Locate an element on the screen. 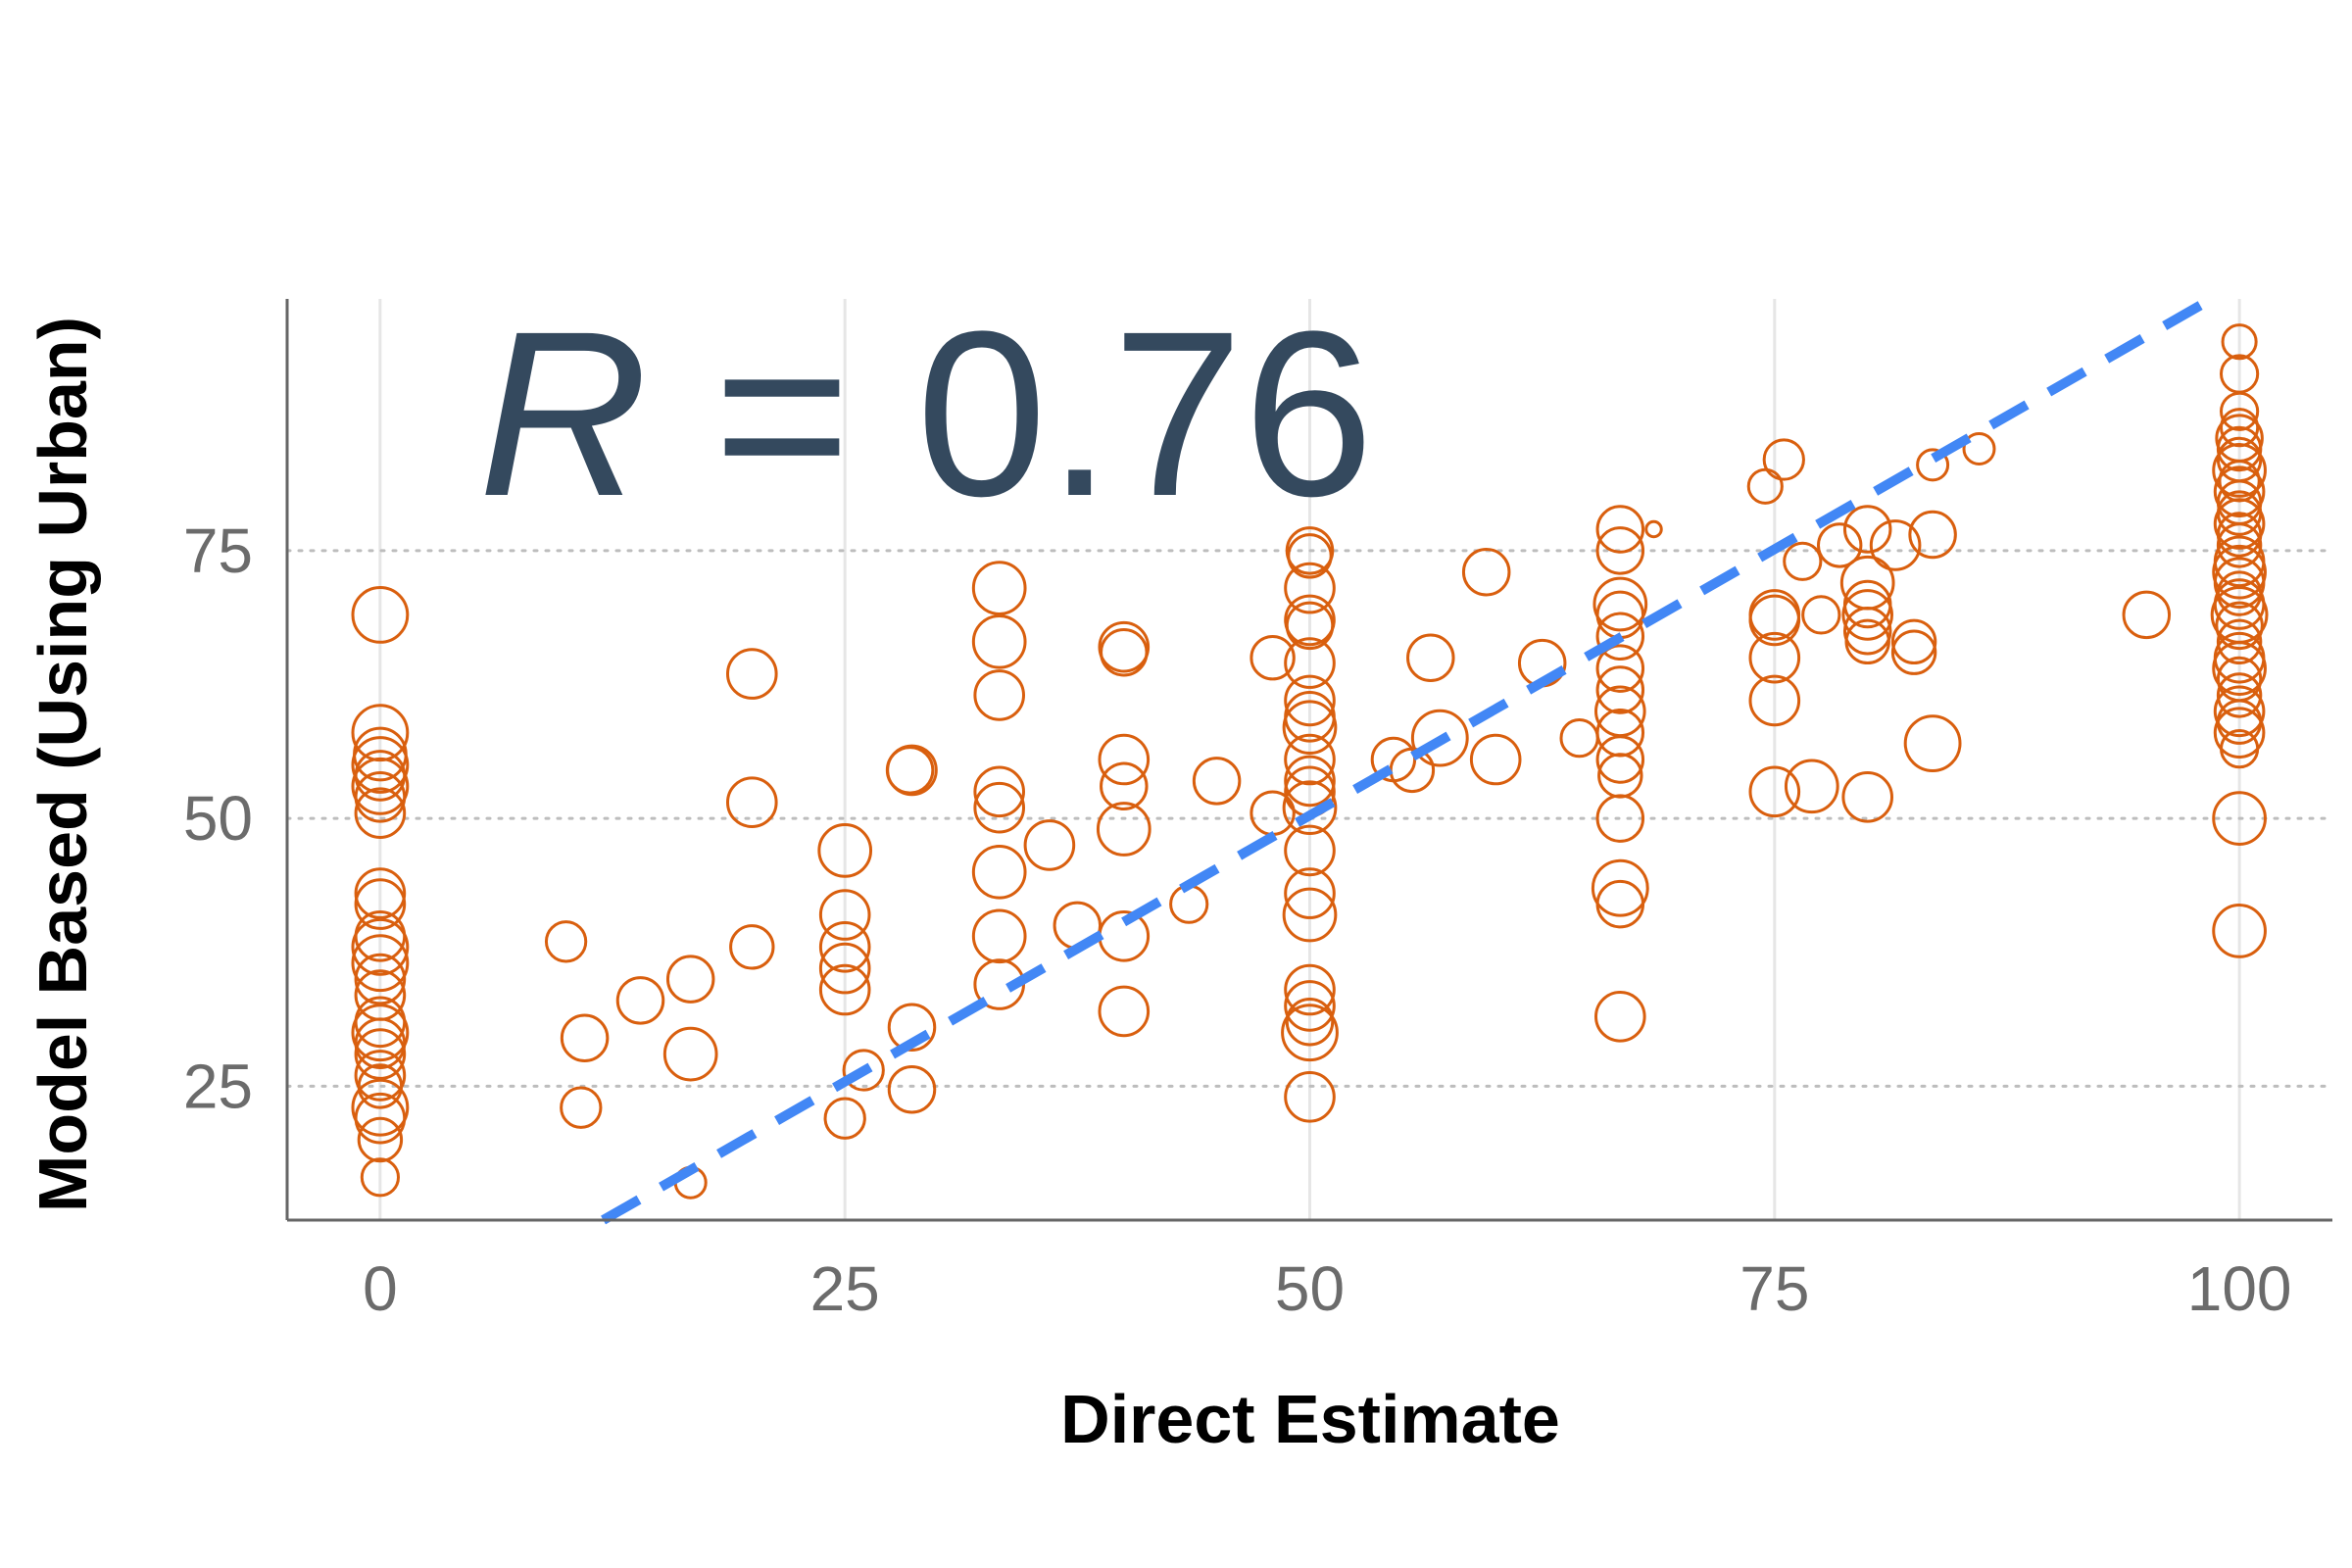  x-tick-label-0: 0 is located at coordinates (380, 1288).